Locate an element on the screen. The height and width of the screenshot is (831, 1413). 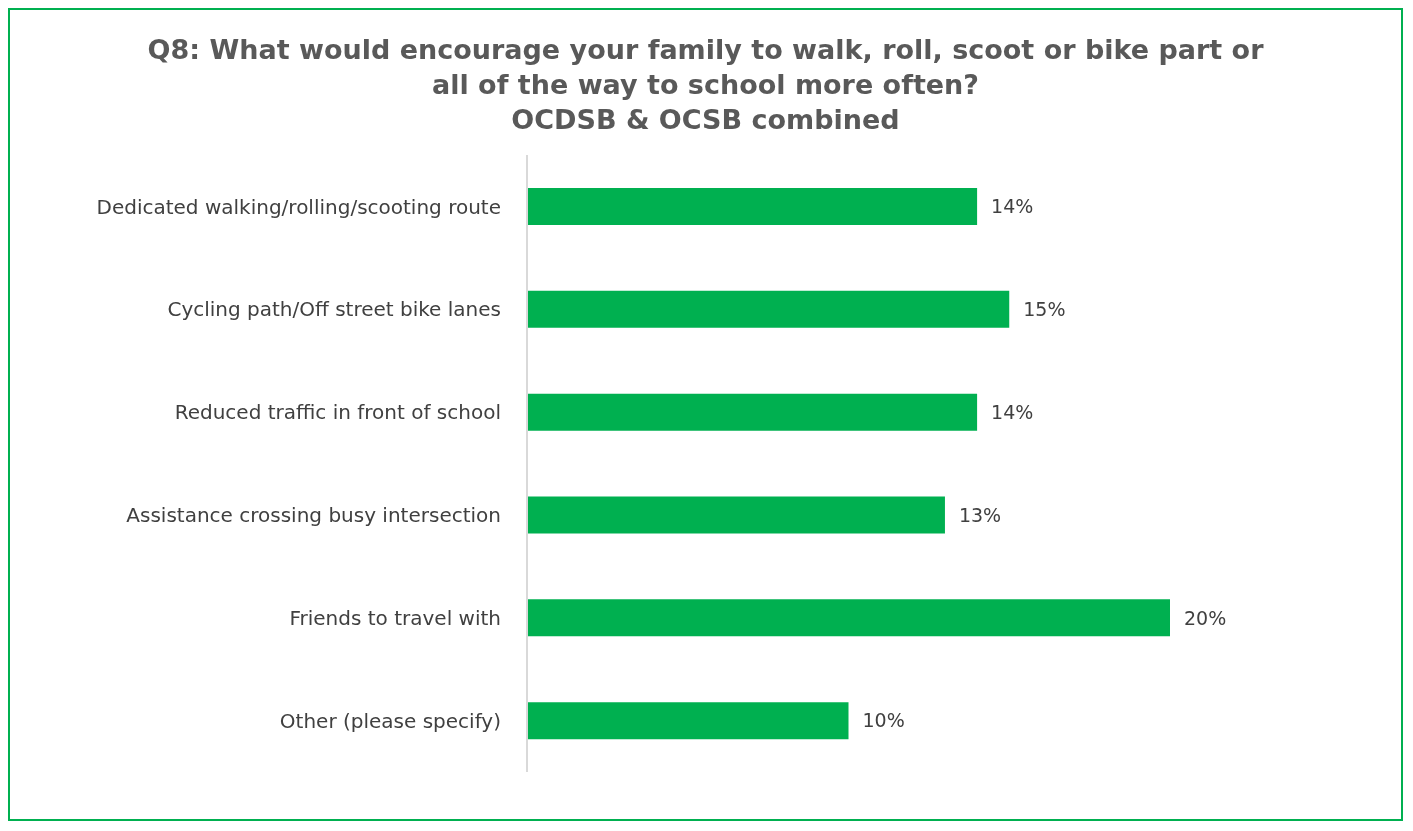
y-tick-label: Friends to travel with is located at coordinates (395, 617).